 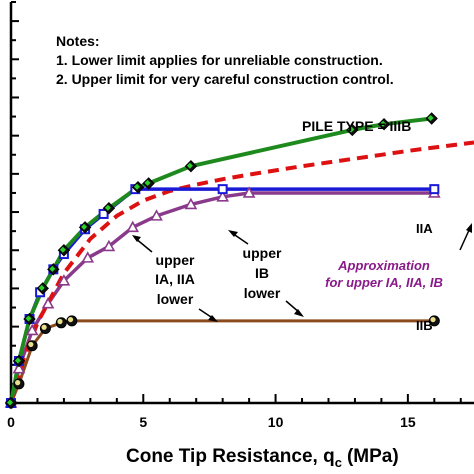 I want to click on x-axis-title-main: Cone Tip Resistance, q, so click(x=230, y=456).